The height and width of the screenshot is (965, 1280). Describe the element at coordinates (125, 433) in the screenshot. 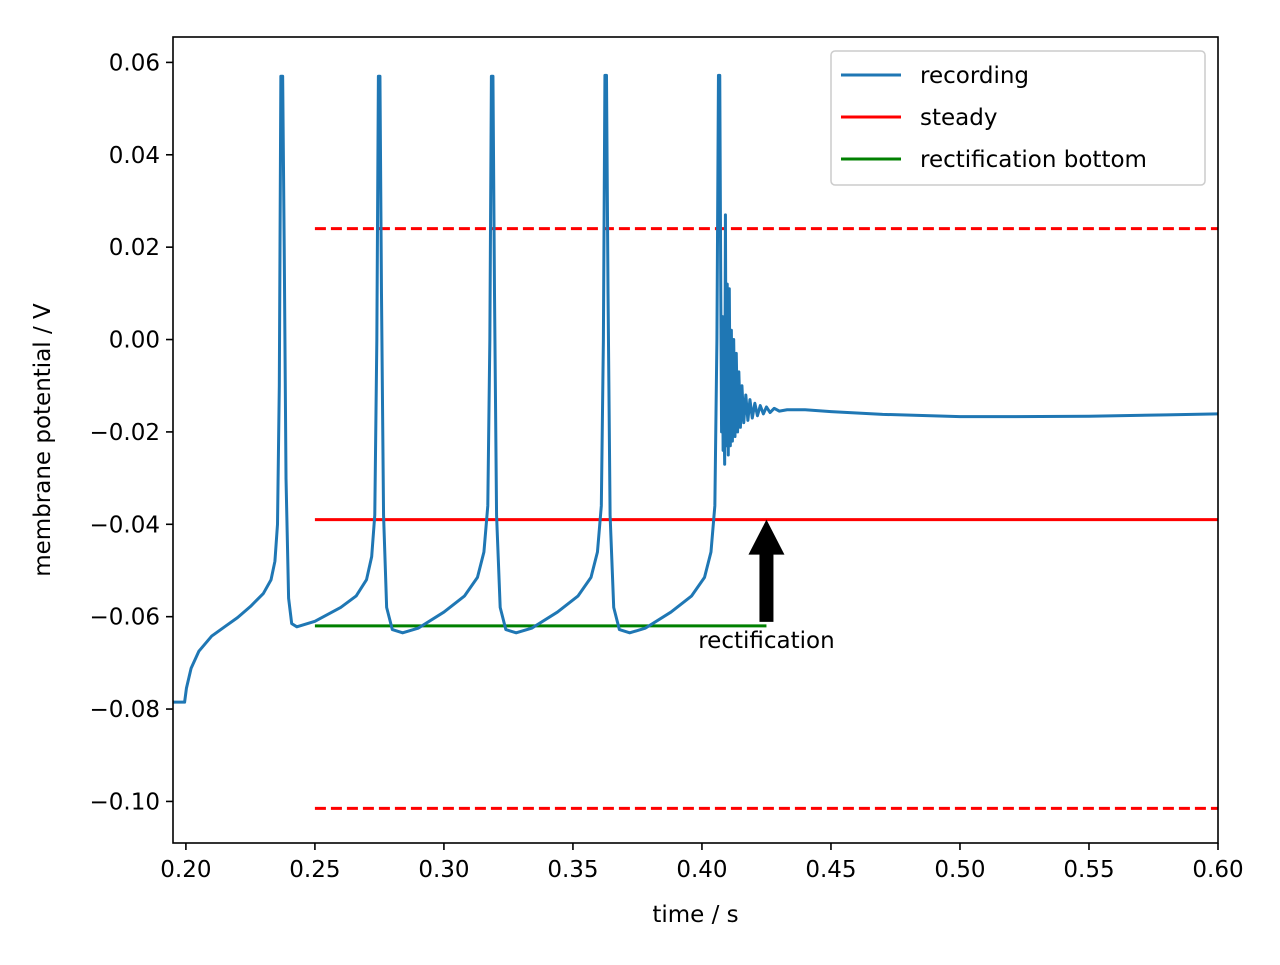

I see `y-tick-label: −0.02` at that location.